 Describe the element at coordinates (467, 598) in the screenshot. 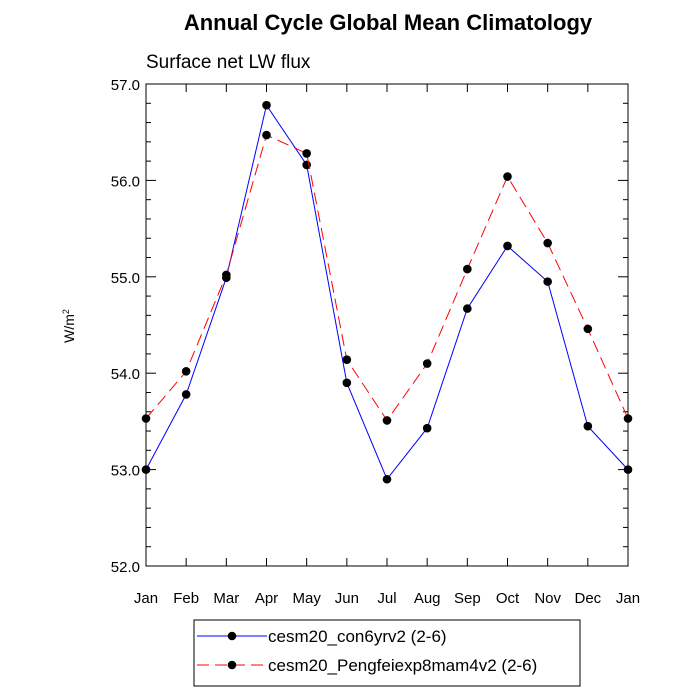

I see `x-tick-label: Sep` at that location.